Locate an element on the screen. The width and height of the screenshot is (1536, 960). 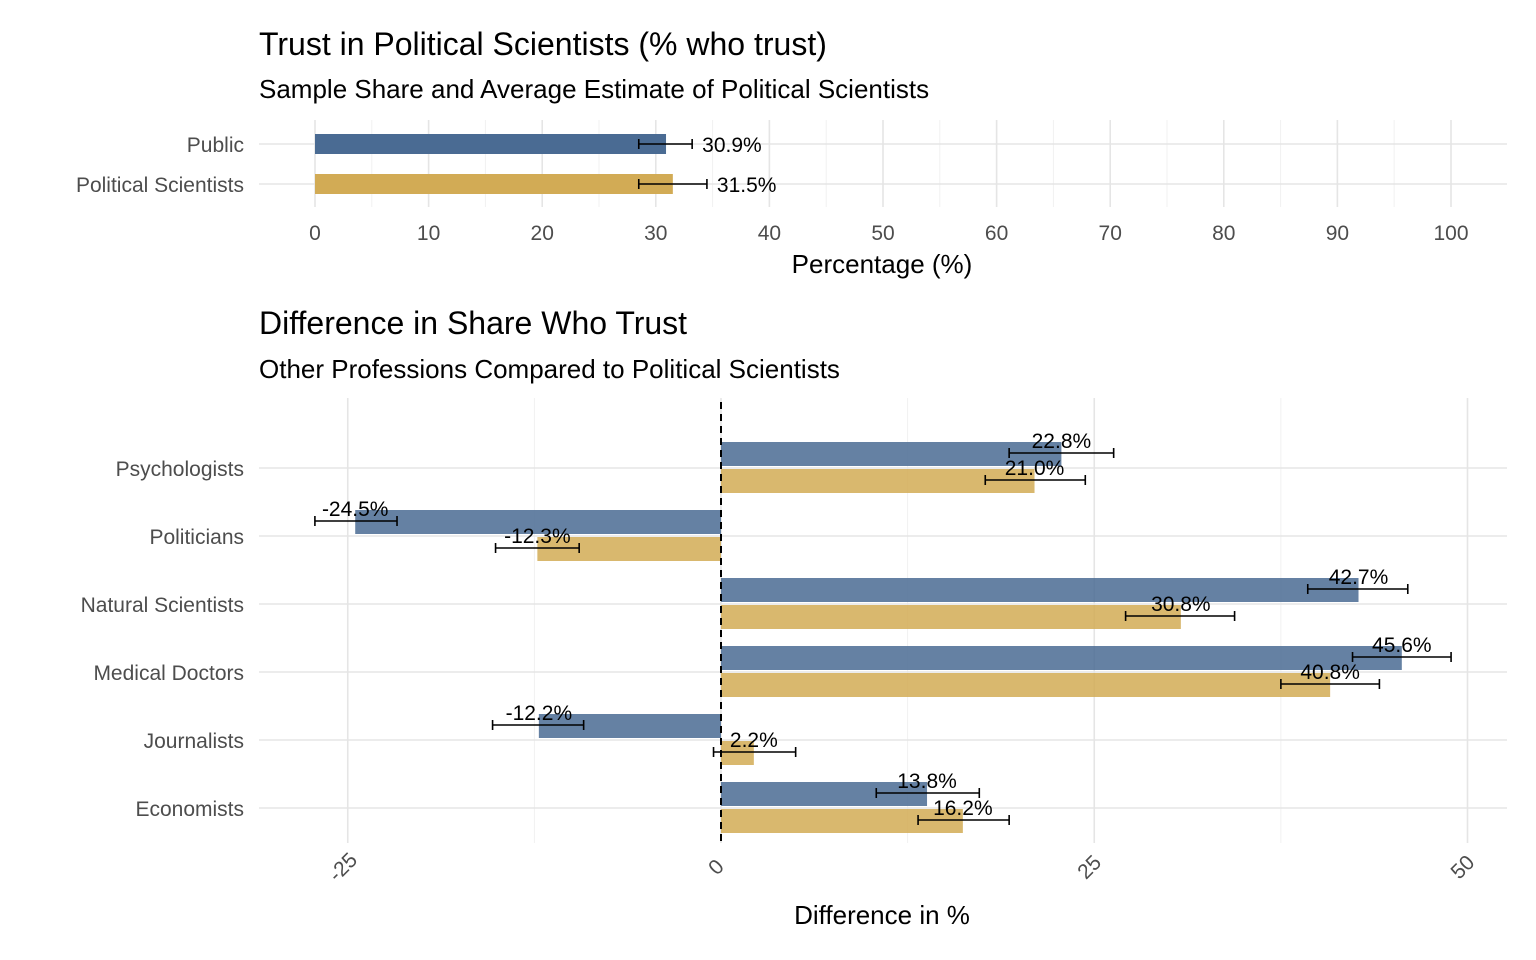
bottom-x-tick-25: 25 is located at coordinates (1089, 867).